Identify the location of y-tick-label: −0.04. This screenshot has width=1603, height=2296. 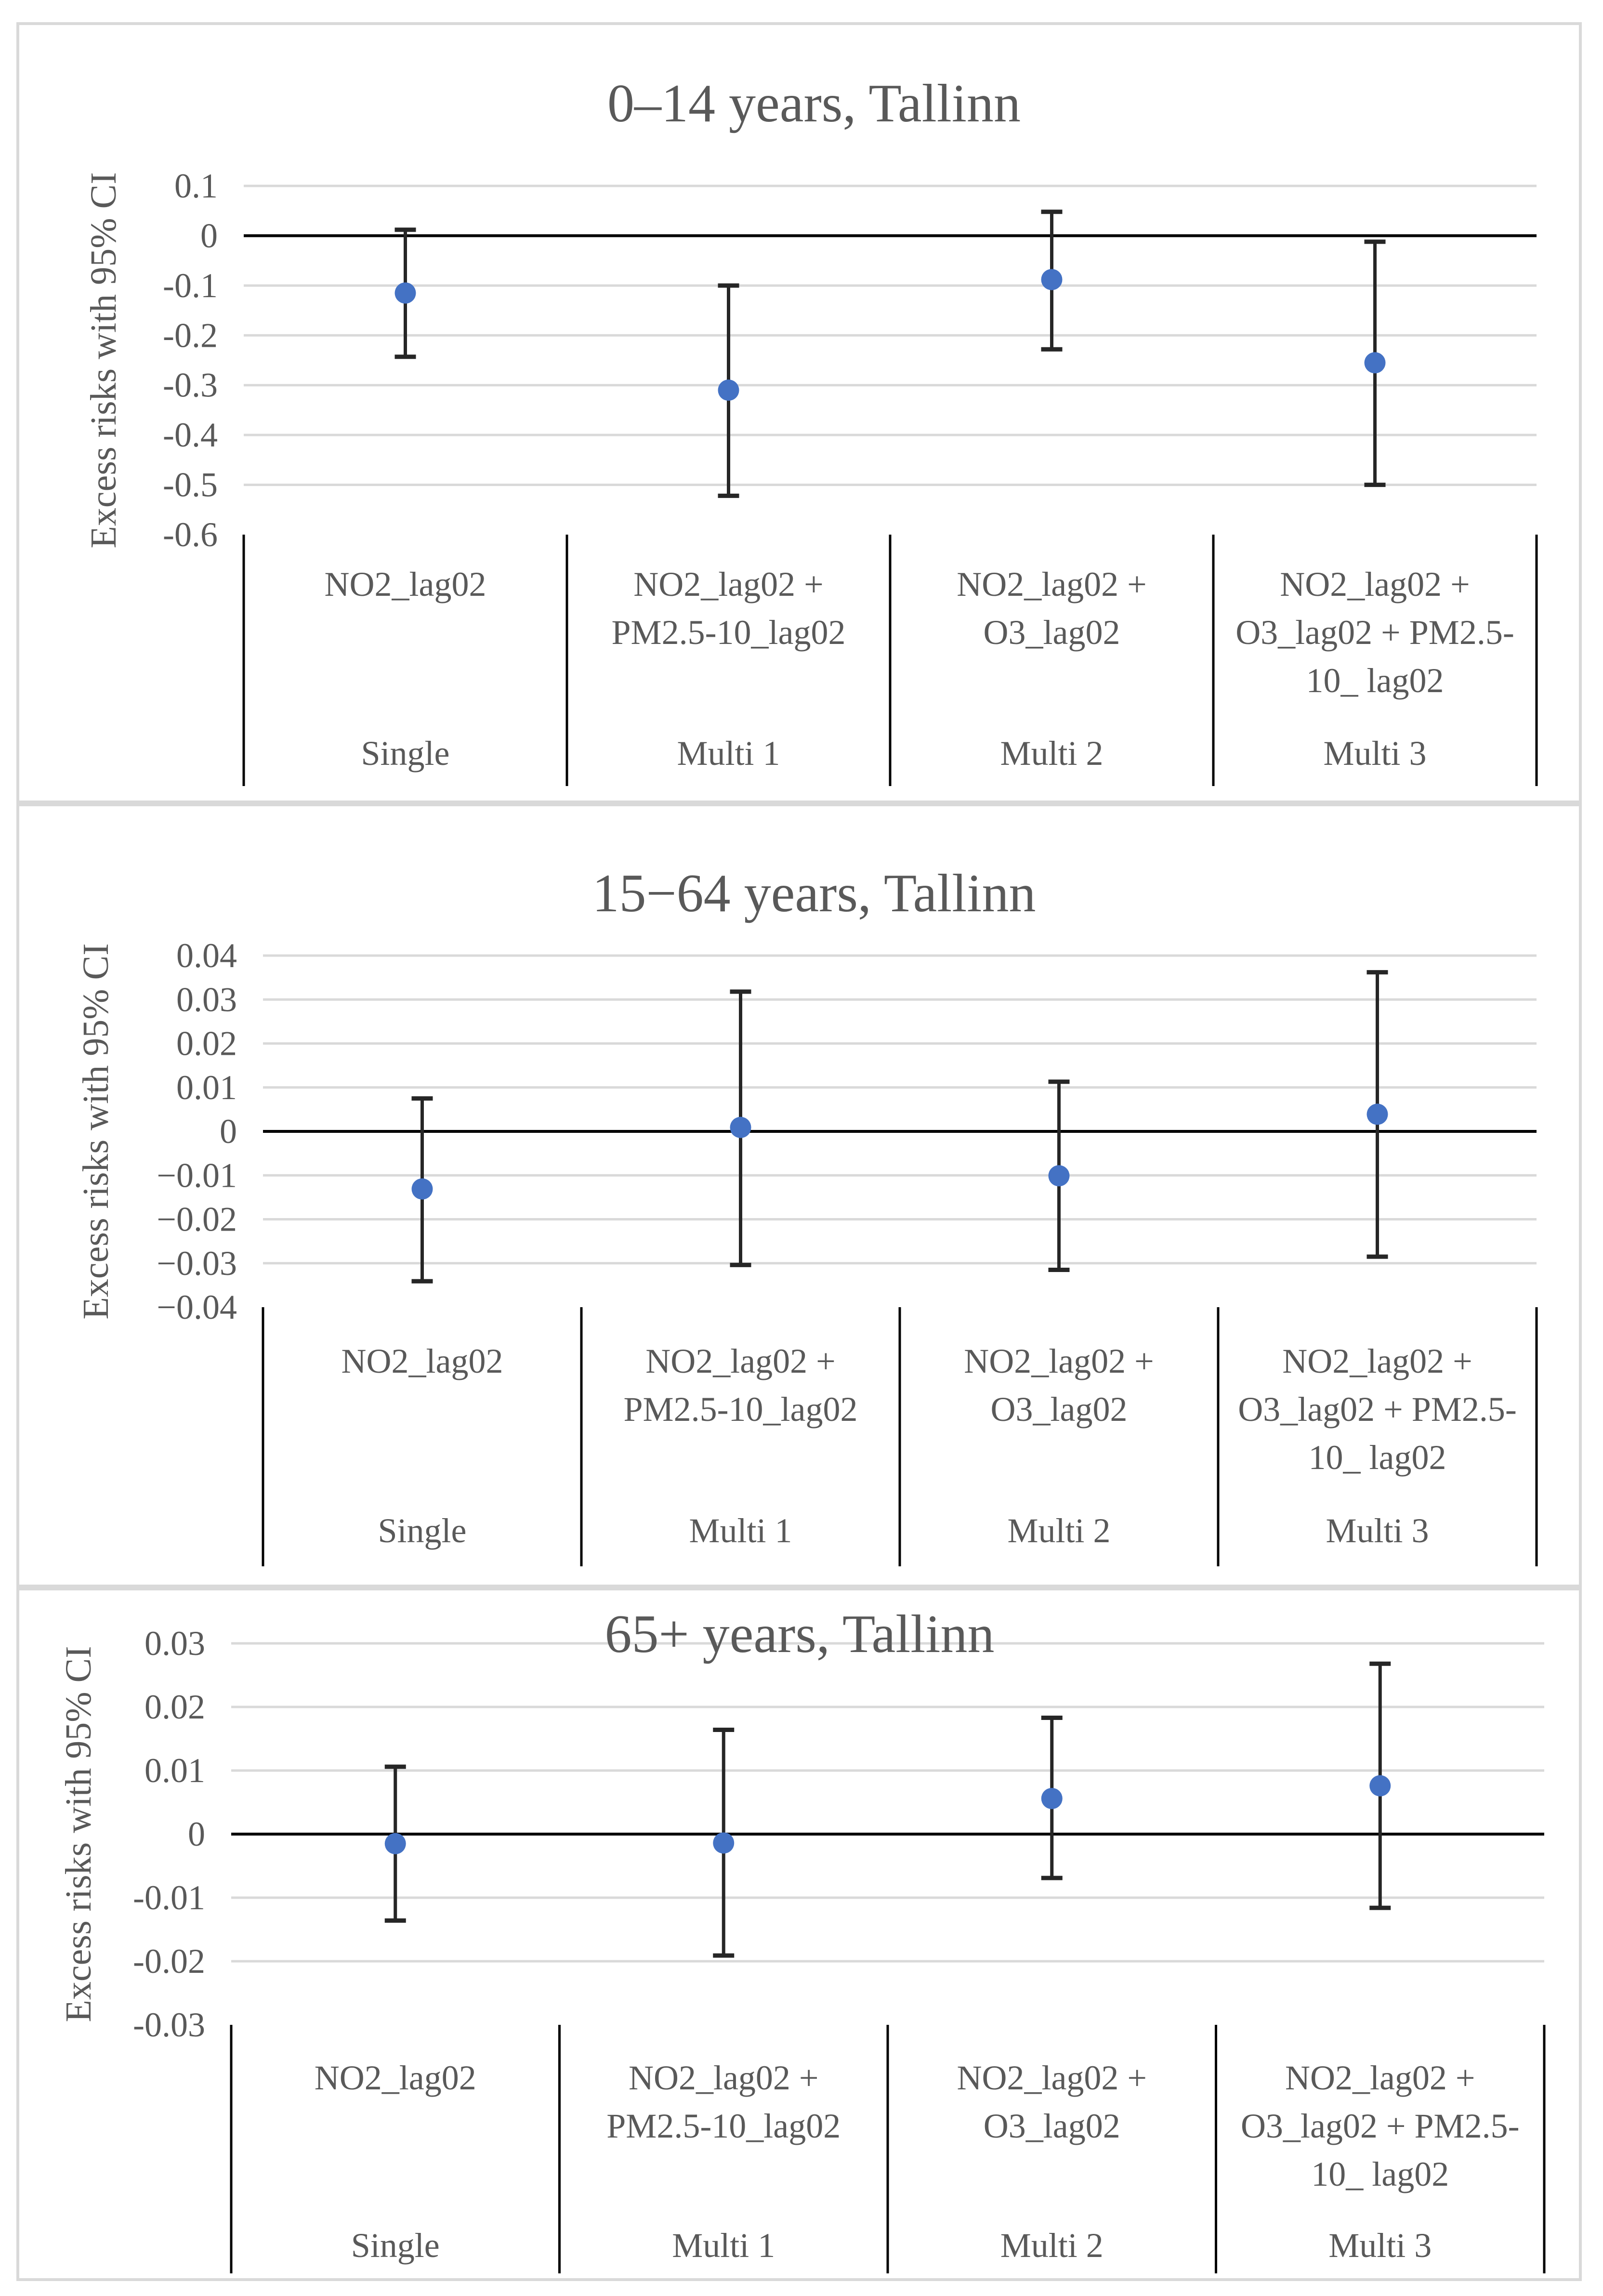
(197, 1307).